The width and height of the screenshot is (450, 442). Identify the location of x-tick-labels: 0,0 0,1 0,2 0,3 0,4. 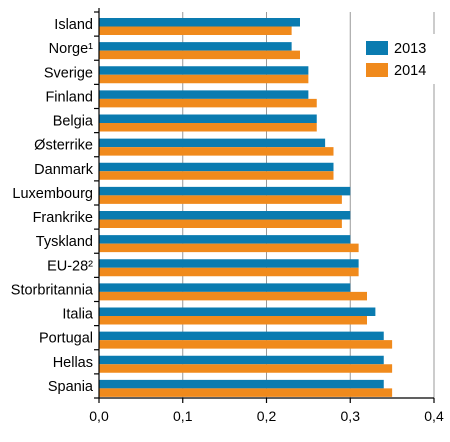
(266, 416).